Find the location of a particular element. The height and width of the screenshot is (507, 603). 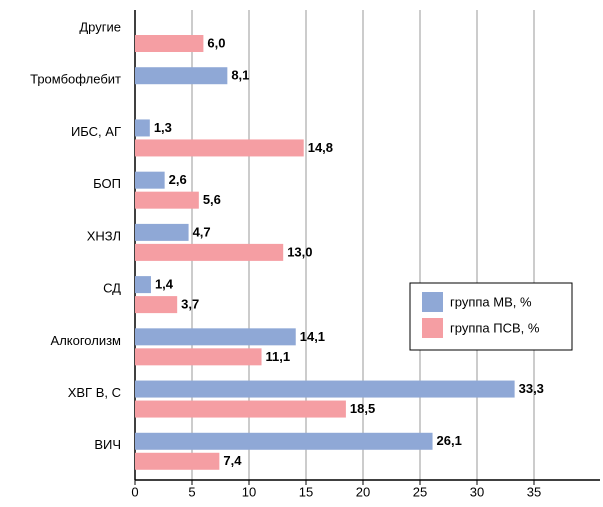

y-tick-label: БОП is located at coordinates (107, 183).